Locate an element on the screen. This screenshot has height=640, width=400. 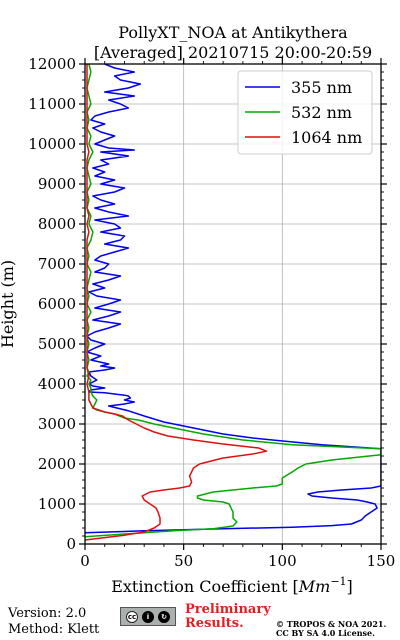
preliminary-line-2: Results. is located at coordinates (214, 623).